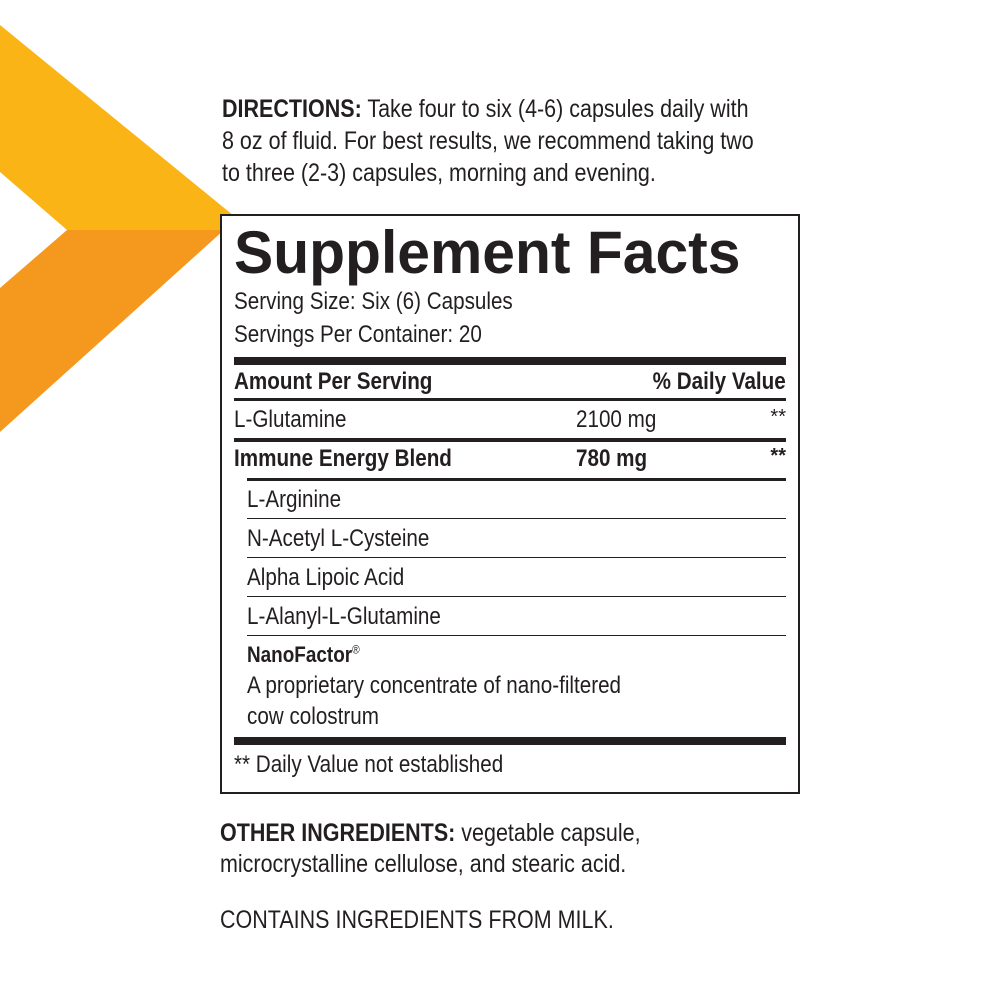 The height and width of the screenshot is (1000, 1000). What do you see at coordinates (510, 382) in the screenshot?
I see `table-header: Amount Per Serving % Daily Value` at bounding box center [510, 382].